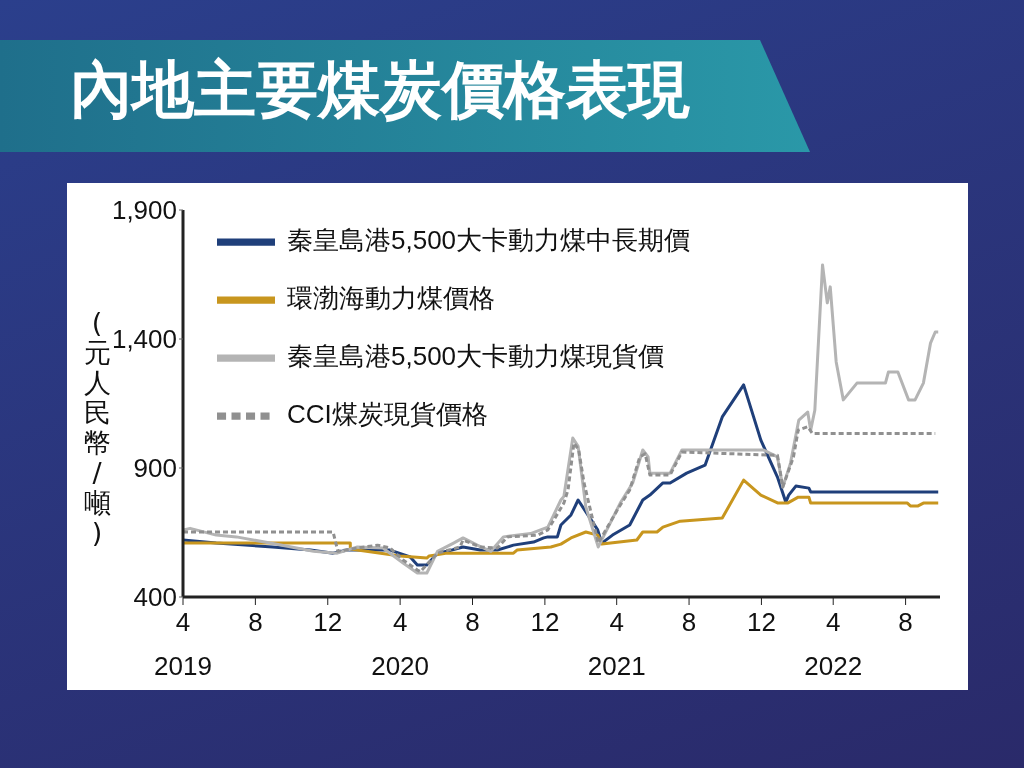 This screenshot has width=1024, height=768. I want to click on x-tick-label: 4 2021, so click(616, 644).